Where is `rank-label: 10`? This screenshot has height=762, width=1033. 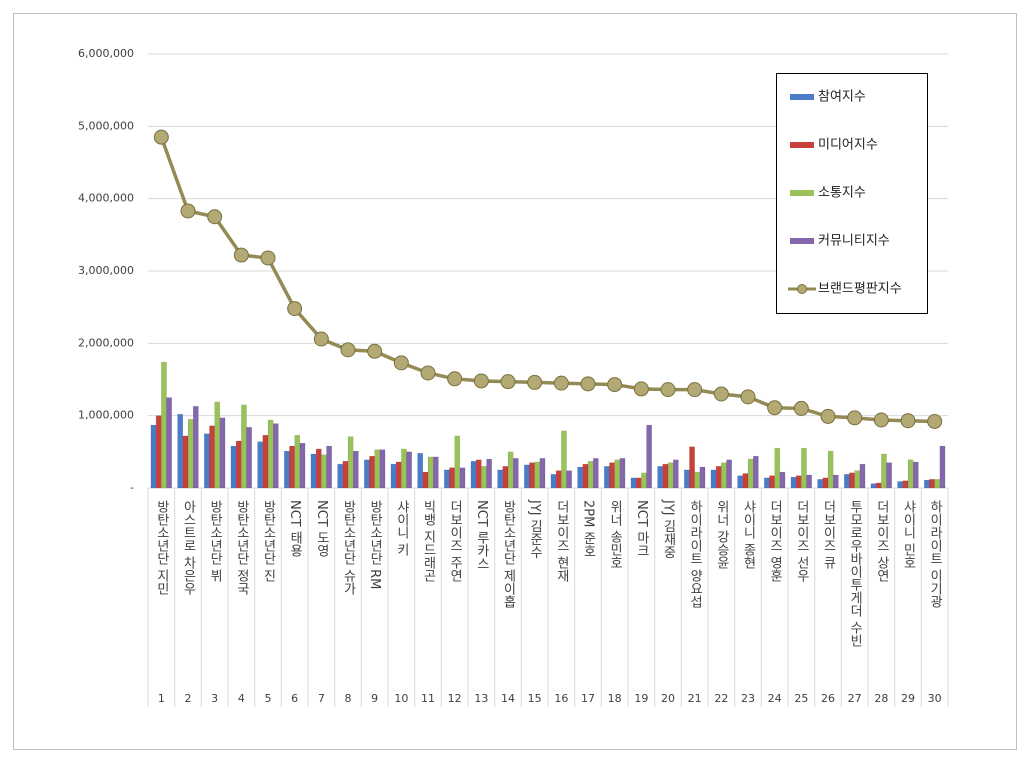 rank-label: 10 is located at coordinates (401, 698).